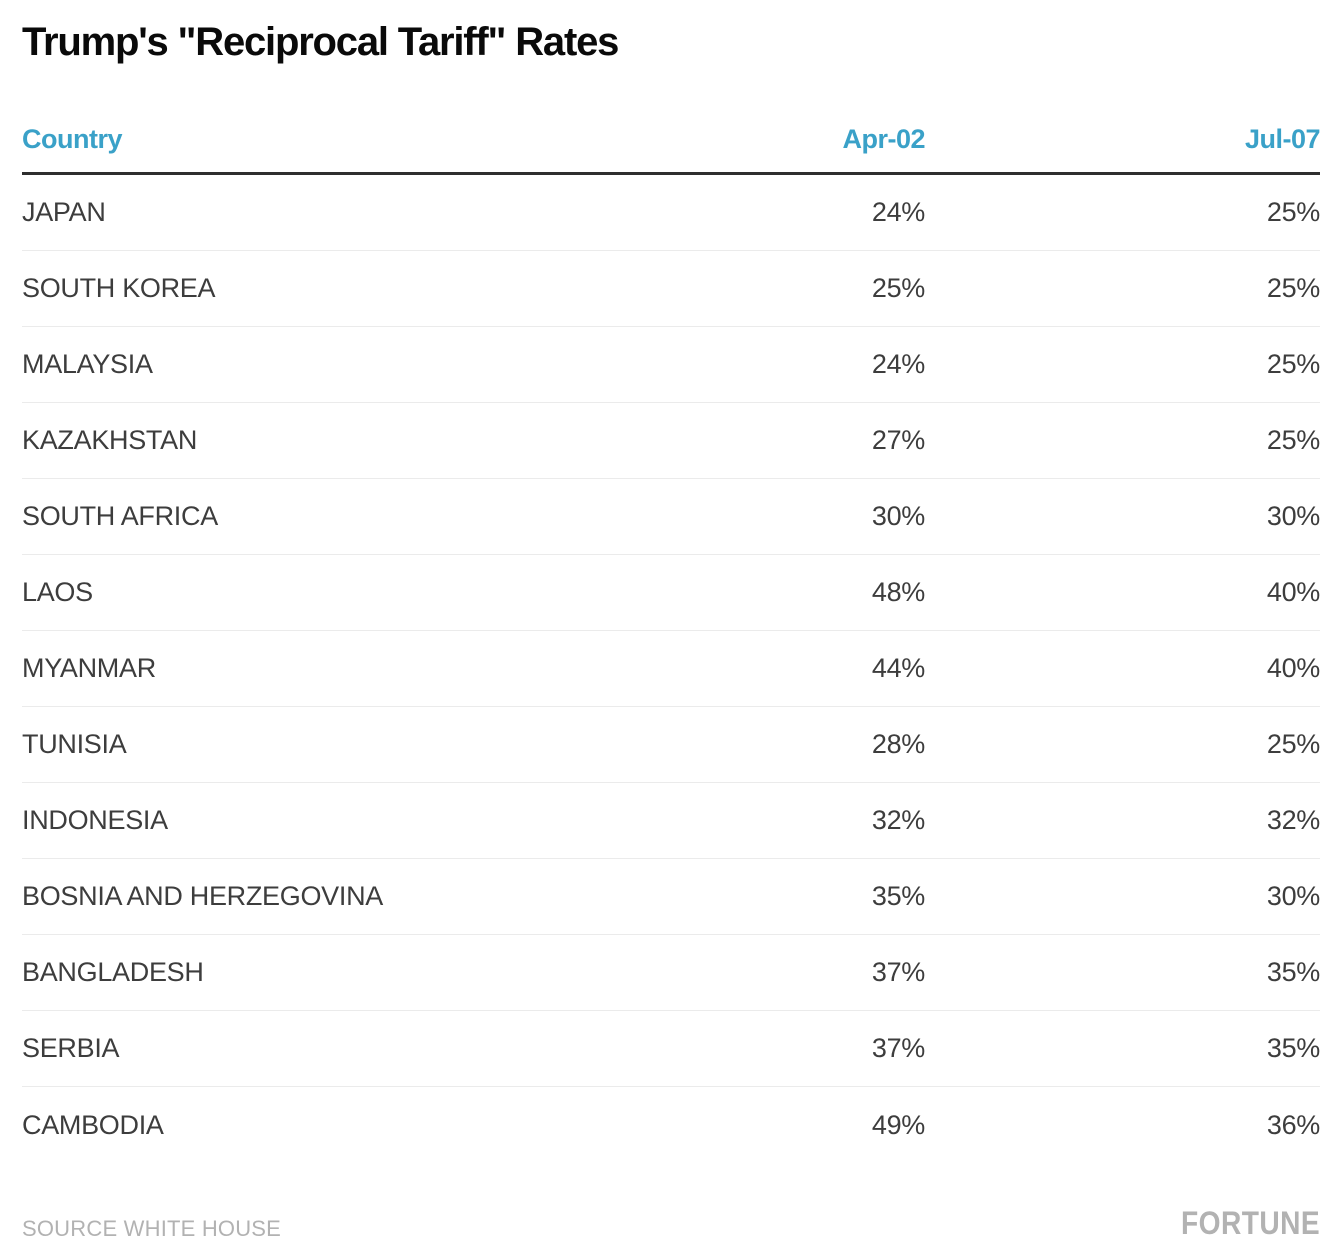  I want to click on apr02-cell: 35%, so click(898, 896).